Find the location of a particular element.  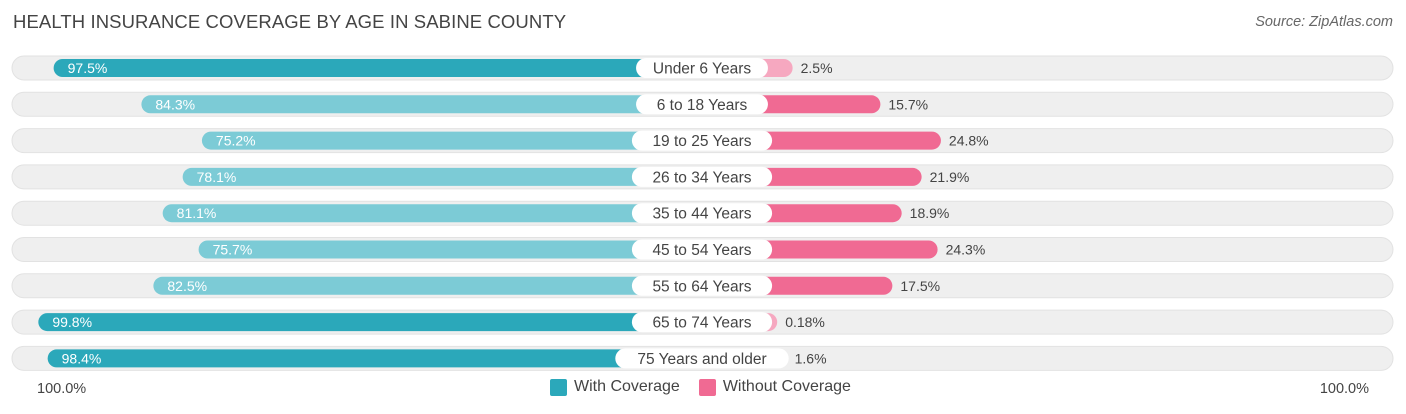

category-label: 45 to 54 Years is located at coordinates (701, 250).